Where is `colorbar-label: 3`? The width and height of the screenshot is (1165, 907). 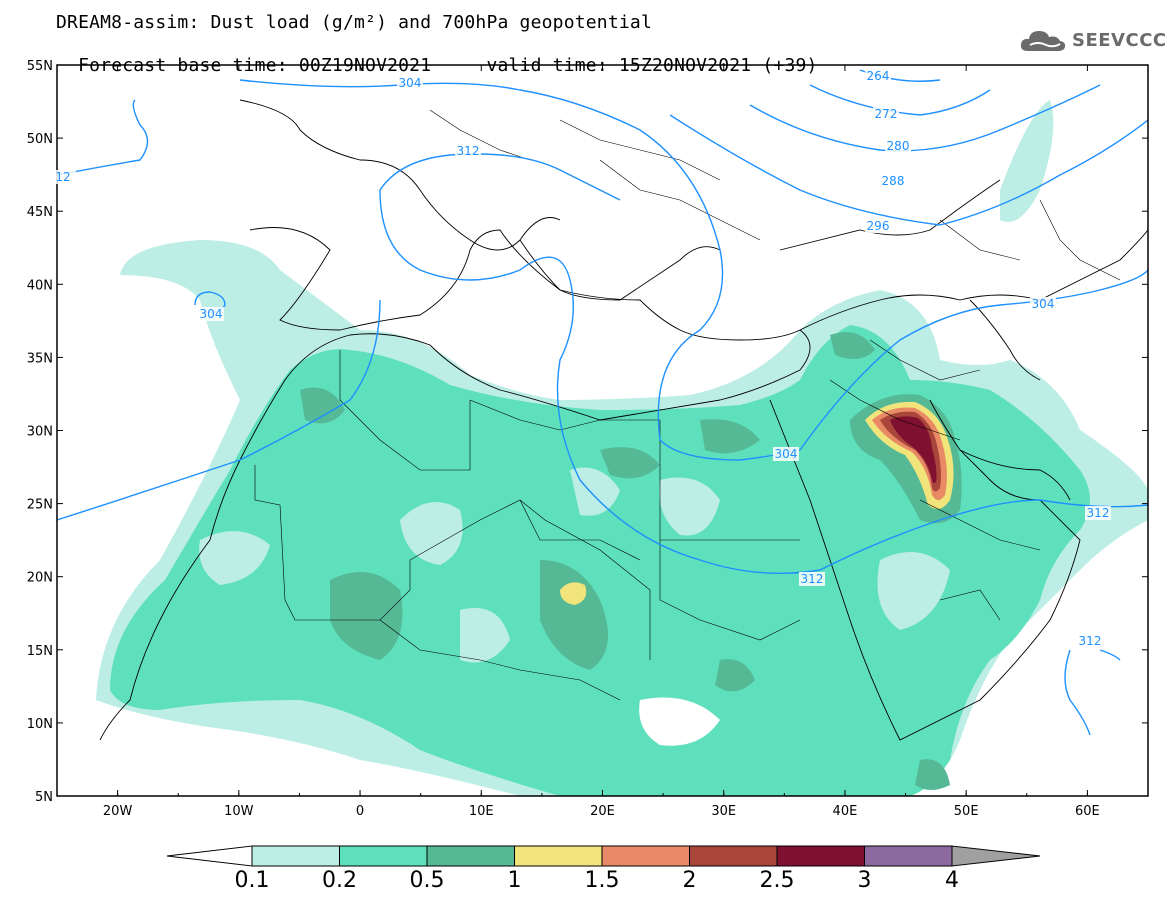 colorbar-label: 3 is located at coordinates (864, 880).